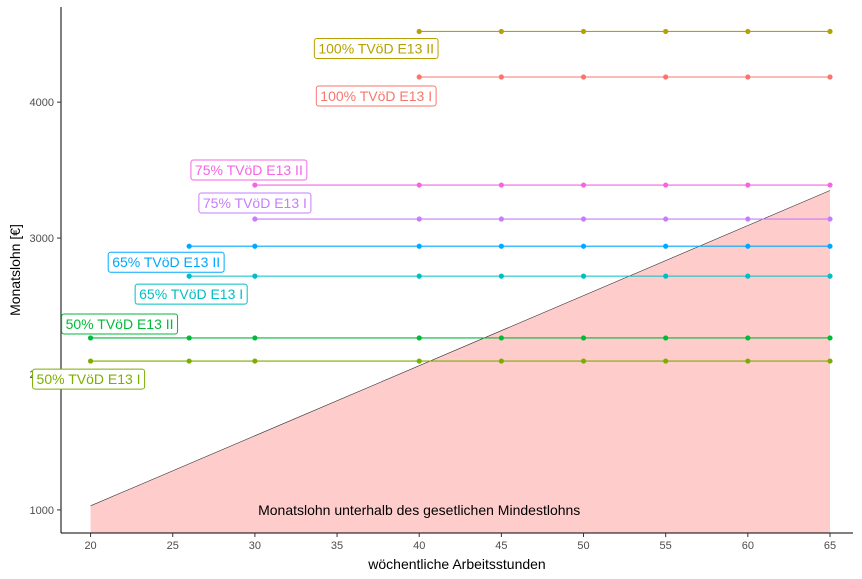 The width and height of the screenshot is (862, 579). I want to click on x-tick-label: 60, so click(748, 546).